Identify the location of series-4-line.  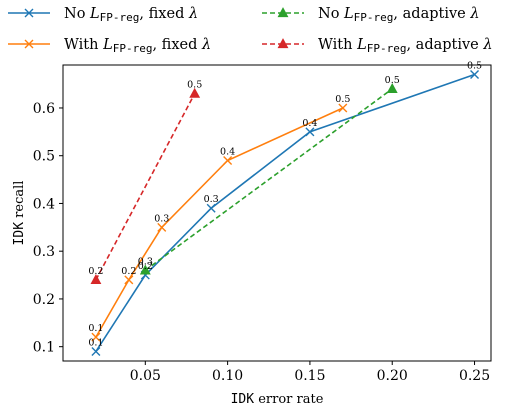
(145, 187).